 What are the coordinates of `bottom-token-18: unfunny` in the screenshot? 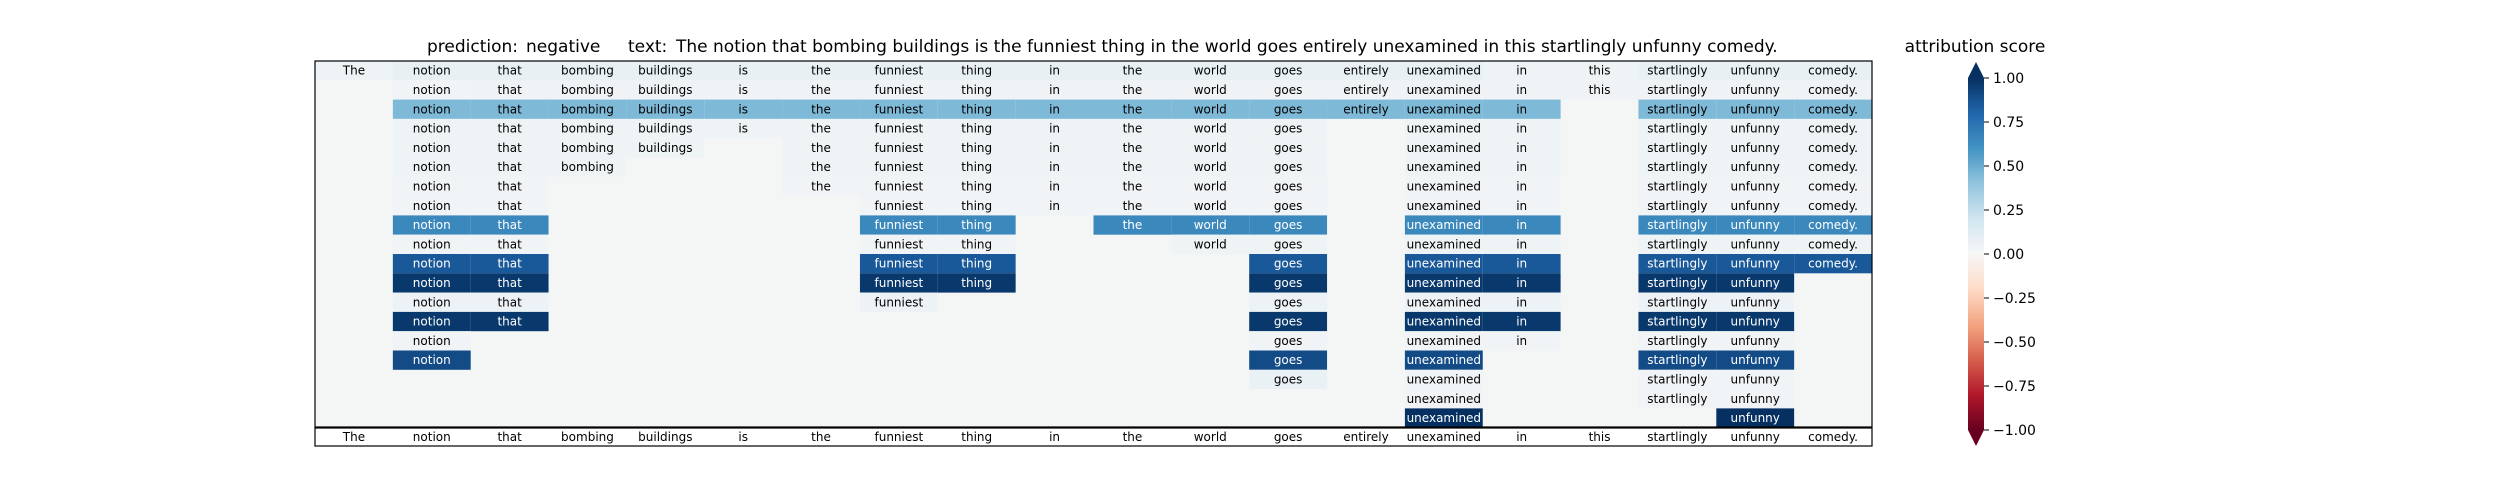 It's located at (1755, 437).